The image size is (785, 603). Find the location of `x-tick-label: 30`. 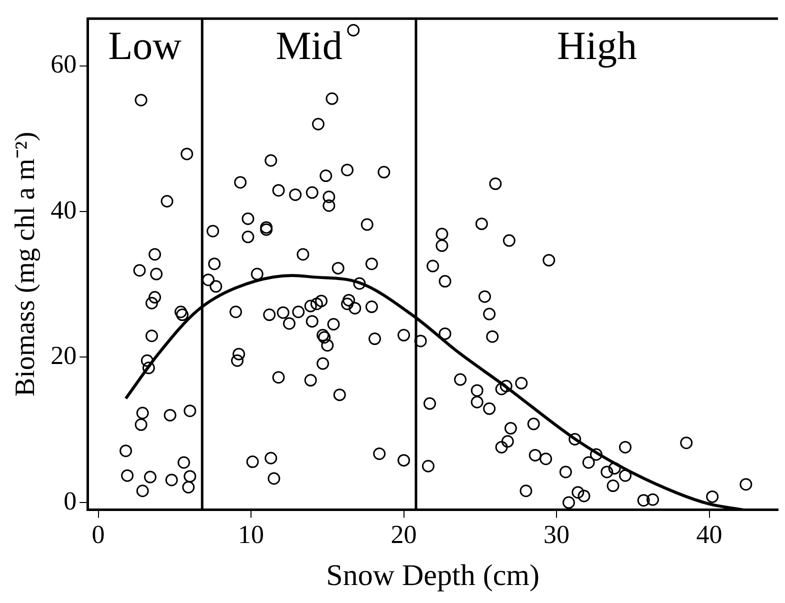

x-tick-label: 30 is located at coordinates (557, 535).